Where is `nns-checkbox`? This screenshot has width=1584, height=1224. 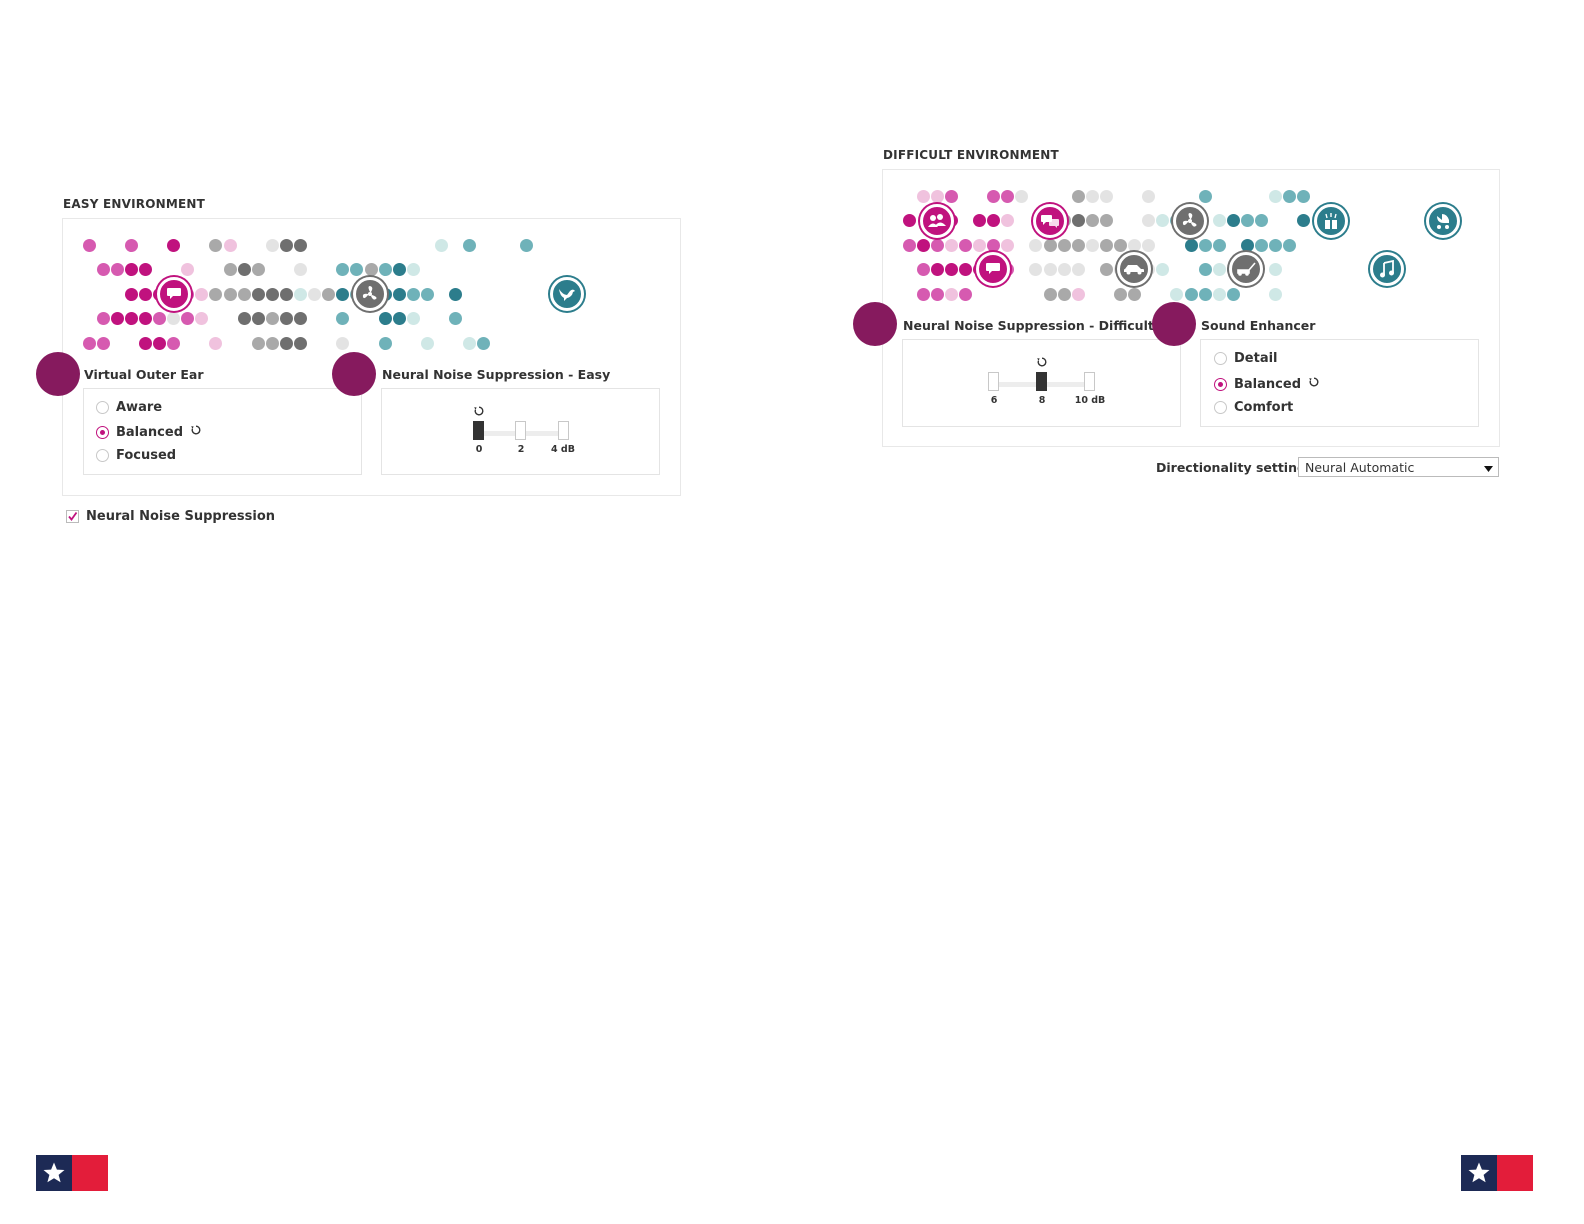 nns-checkbox is located at coordinates (72, 516).